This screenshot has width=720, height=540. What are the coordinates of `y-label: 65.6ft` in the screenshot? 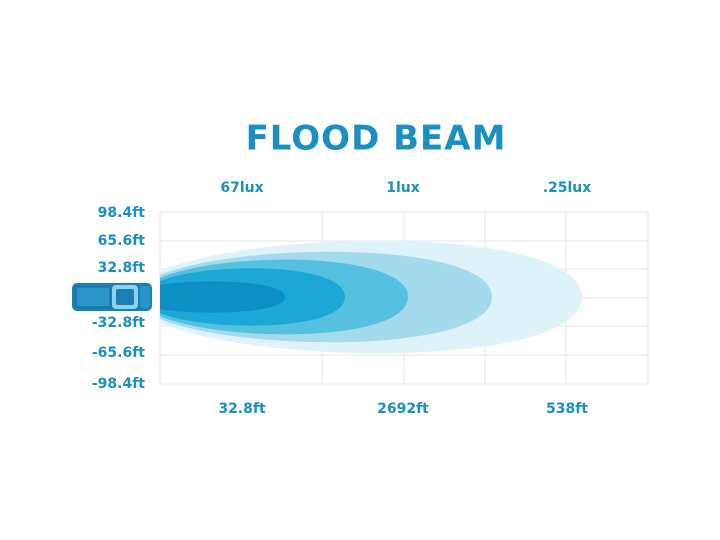 It's located at (122, 241).